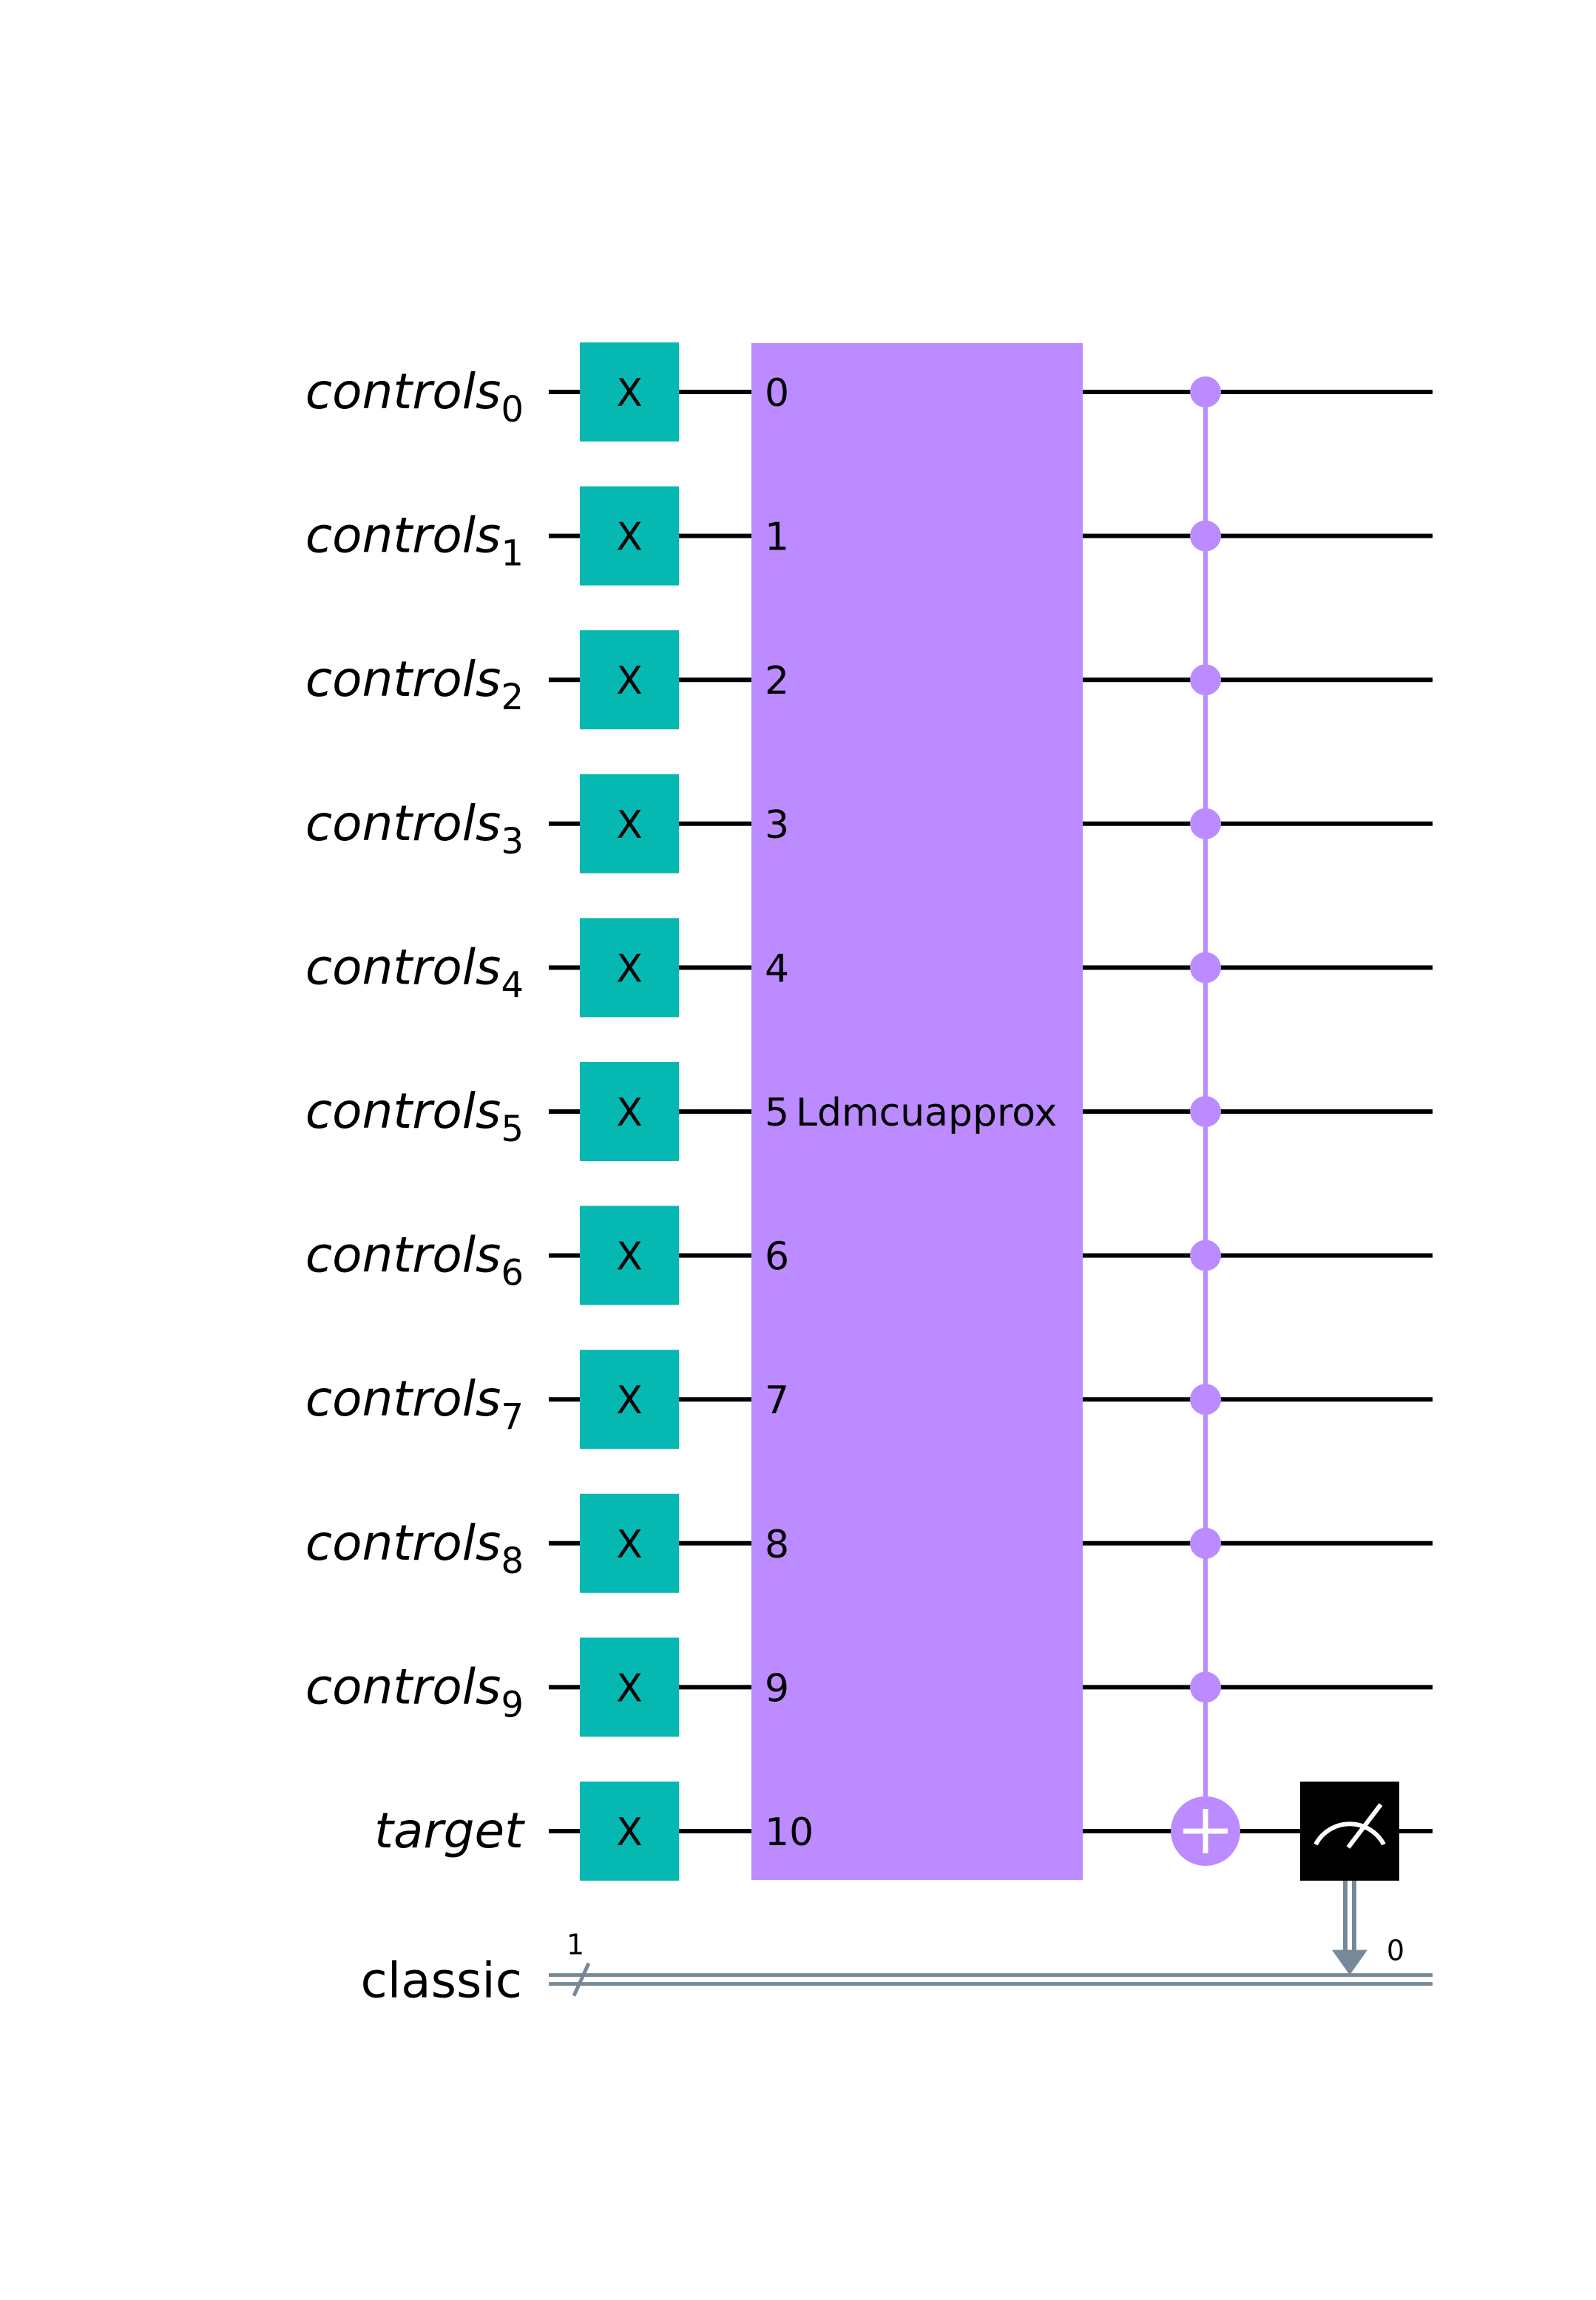 This screenshot has width=1596, height=2300. Describe the element at coordinates (777, 1401) in the screenshot. I see `block-pin-label: 7` at that location.